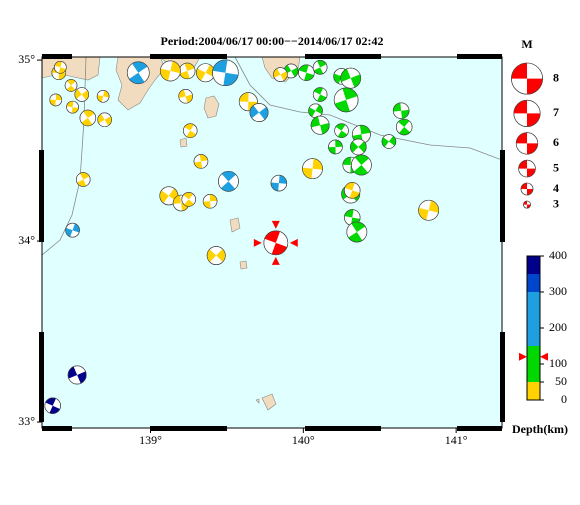 The height and width of the screenshot is (505, 580). Describe the element at coordinates (303, 440) in the screenshot. I see `x-tick-label: 140°` at that location.